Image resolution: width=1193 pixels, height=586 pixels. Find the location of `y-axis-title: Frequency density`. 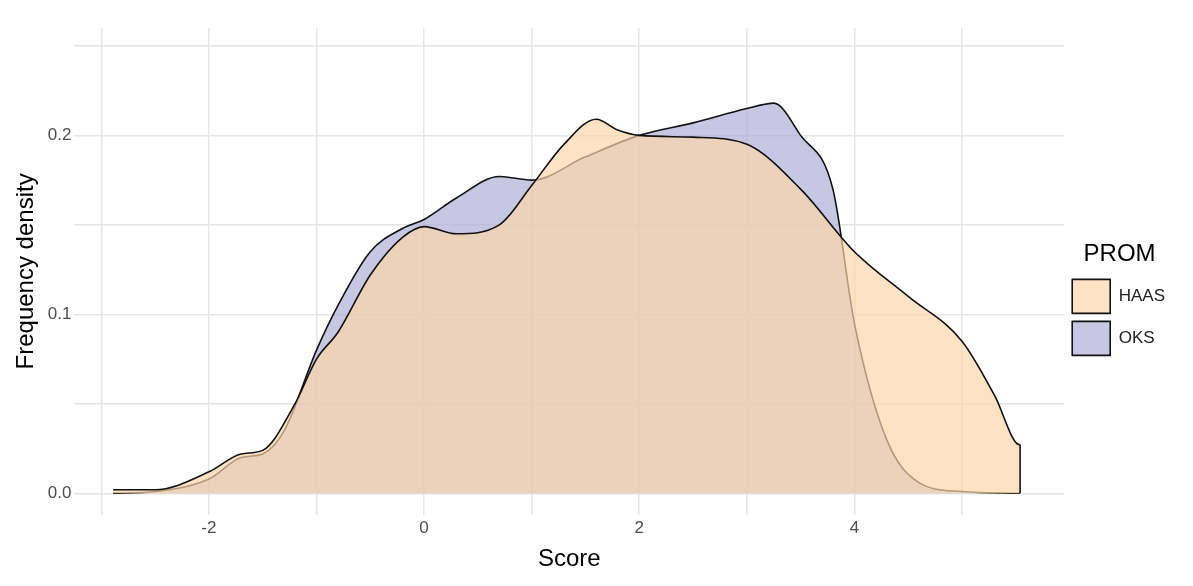

y-axis-title: Frequency density is located at coordinates (25, 271).